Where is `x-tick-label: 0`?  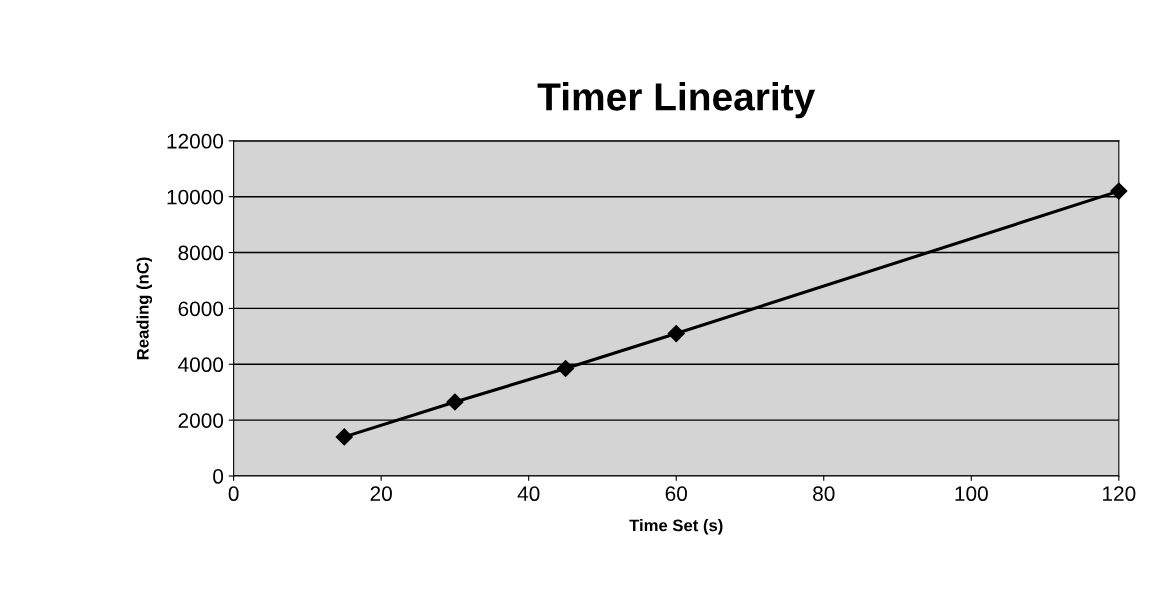
x-tick-label: 0 is located at coordinates (233, 494).